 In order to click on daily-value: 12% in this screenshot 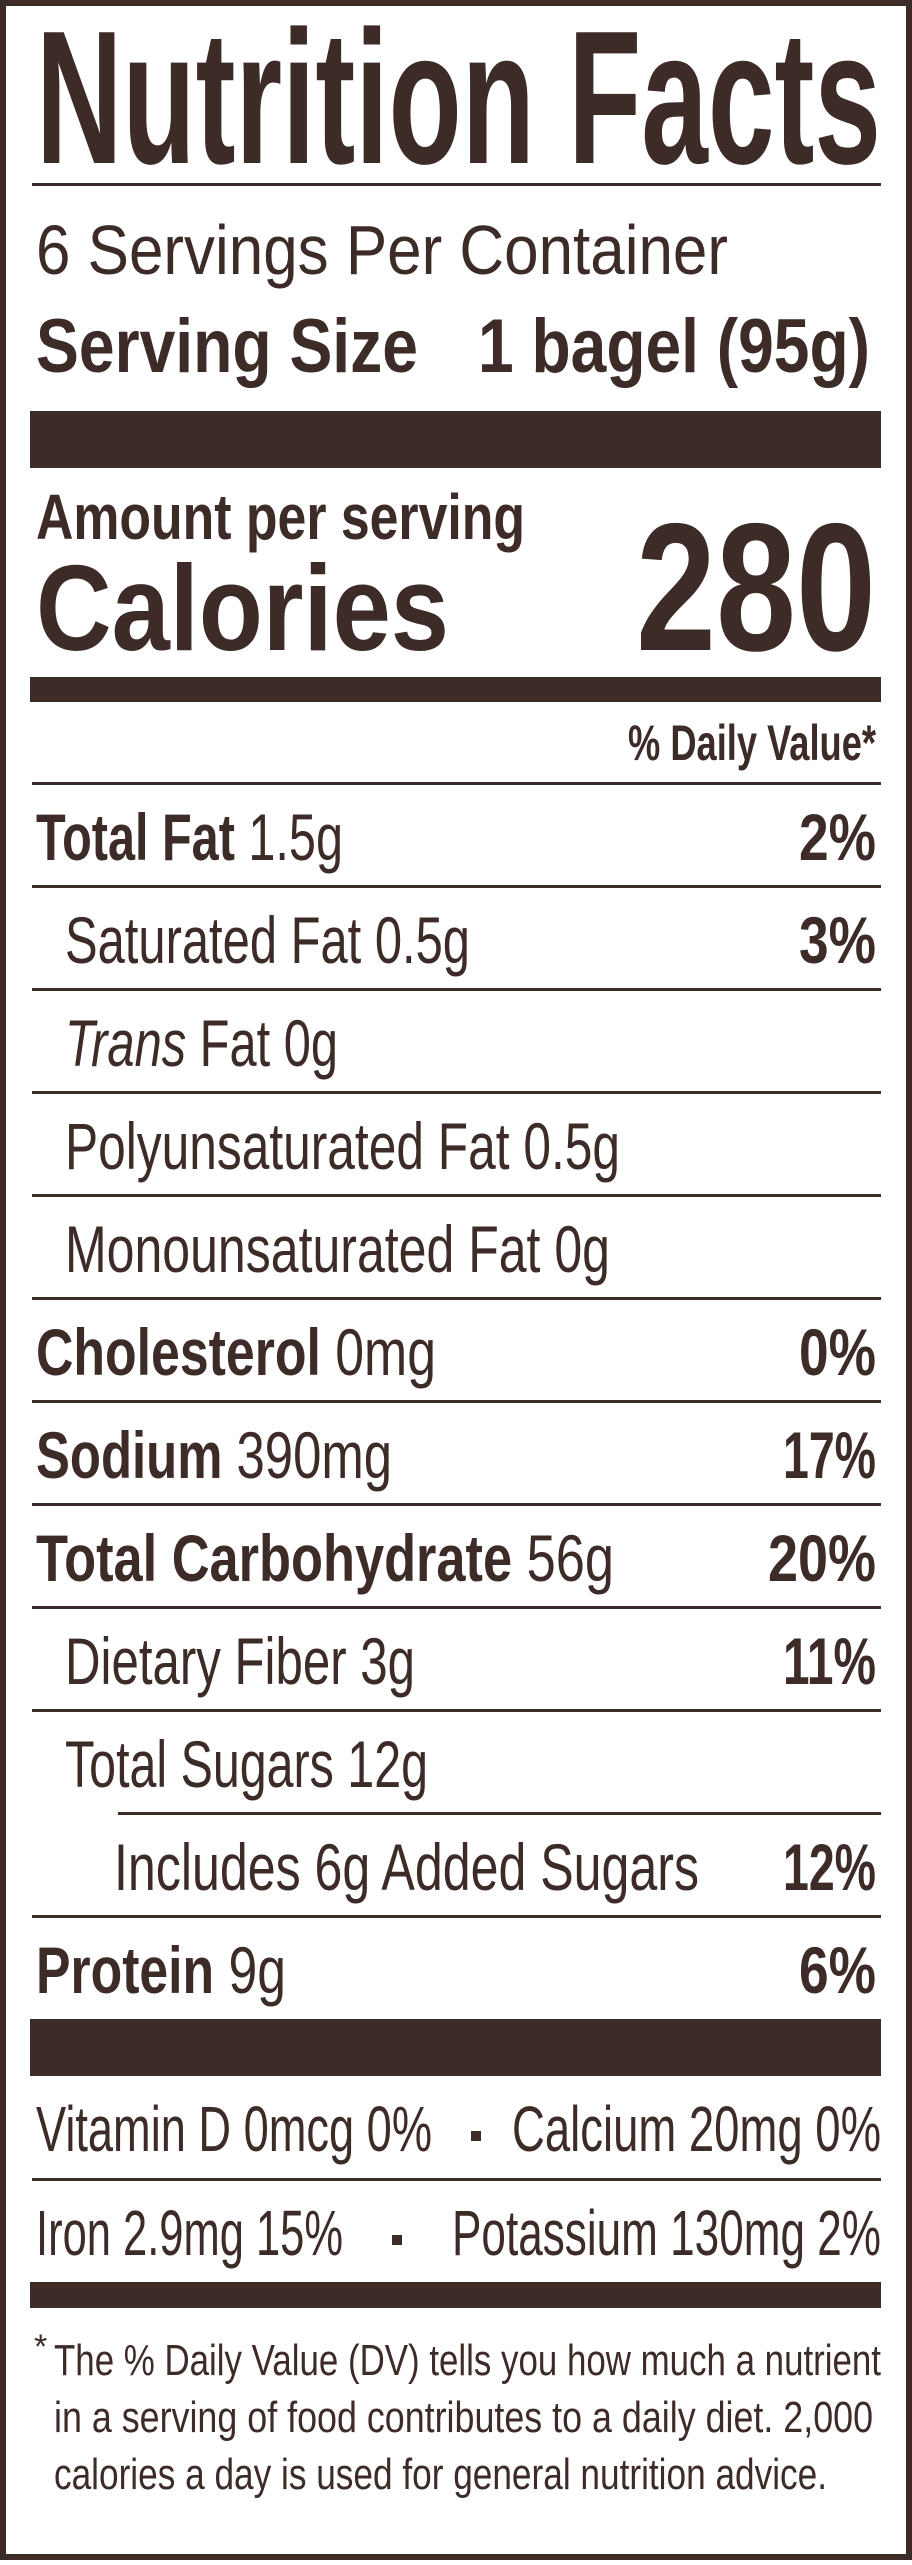, I will do `click(829, 1867)`.